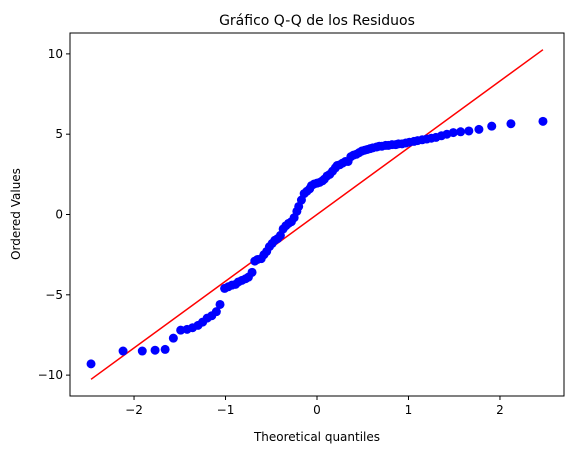 This screenshot has height=453, width=574. Describe the element at coordinates (59, 215) in the screenshot. I see `y-tick-label: 0` at that location.